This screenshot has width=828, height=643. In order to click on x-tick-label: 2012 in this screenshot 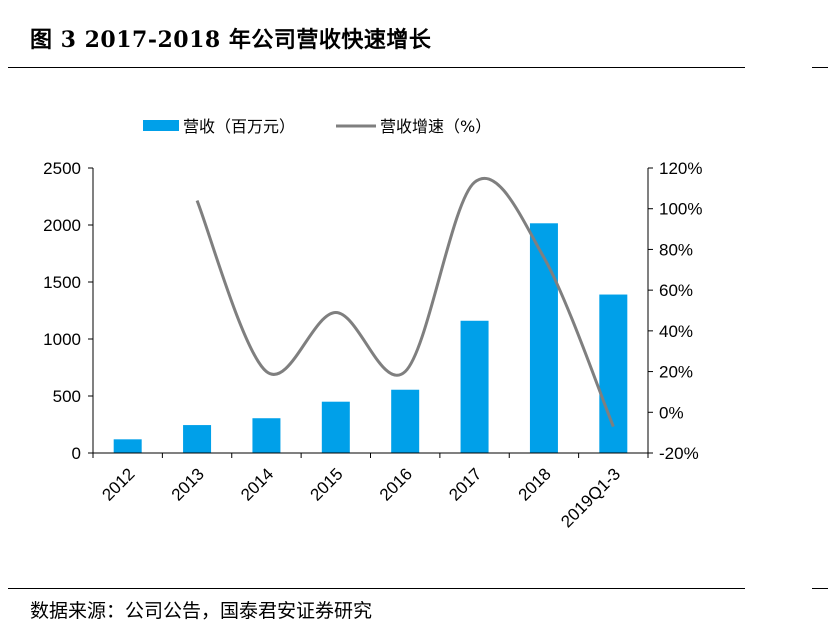, I will do `click(118, 484)`.